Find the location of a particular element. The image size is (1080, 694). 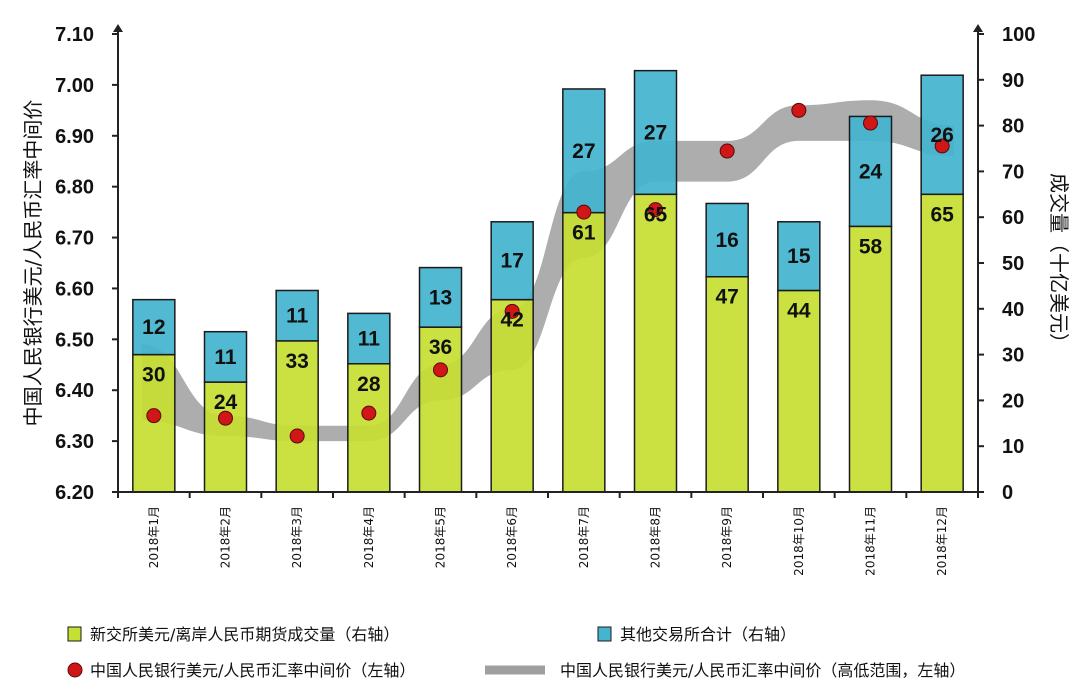

left-tick-label: 7.00 is located at coordinates (74, 86).